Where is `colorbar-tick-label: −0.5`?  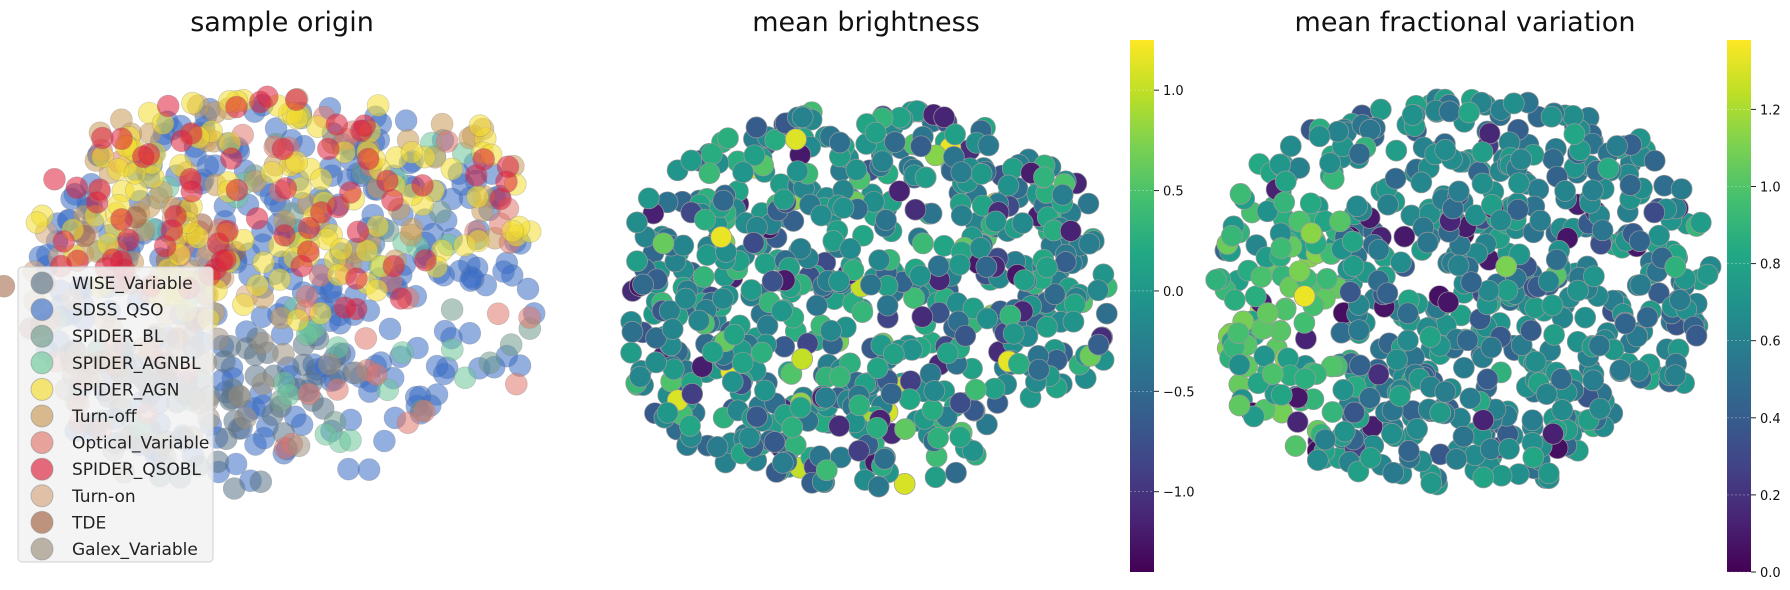
colorbar-tick-label: −0.5 is located at coordinates (1179, 392).